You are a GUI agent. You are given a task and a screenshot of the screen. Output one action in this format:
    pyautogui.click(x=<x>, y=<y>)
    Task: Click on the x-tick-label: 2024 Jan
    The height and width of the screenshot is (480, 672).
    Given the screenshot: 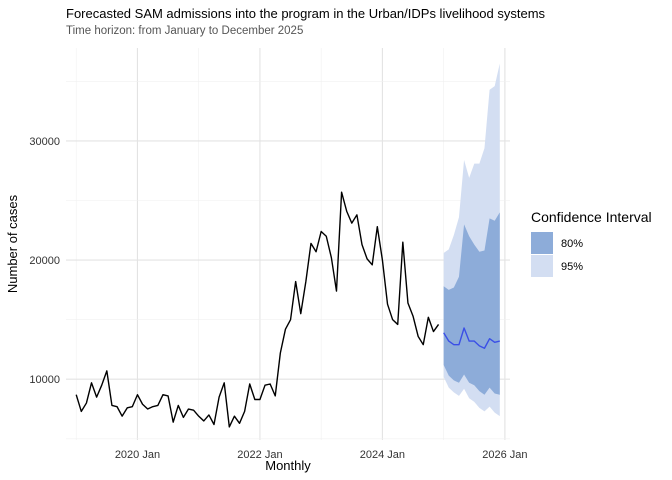 What is the action you would take?
    pyautogui.click(x=382, y=455)
    